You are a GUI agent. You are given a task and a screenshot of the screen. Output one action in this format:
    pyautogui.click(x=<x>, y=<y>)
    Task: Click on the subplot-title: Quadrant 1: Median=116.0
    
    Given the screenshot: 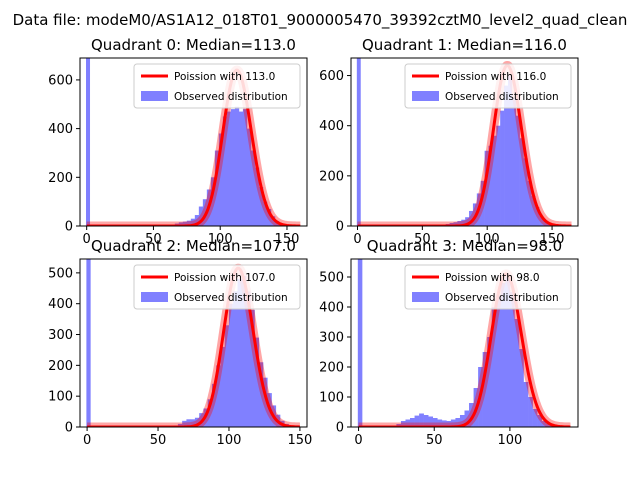 What is the action you would take?
    pyautogui.click(x=464, y=45)
    